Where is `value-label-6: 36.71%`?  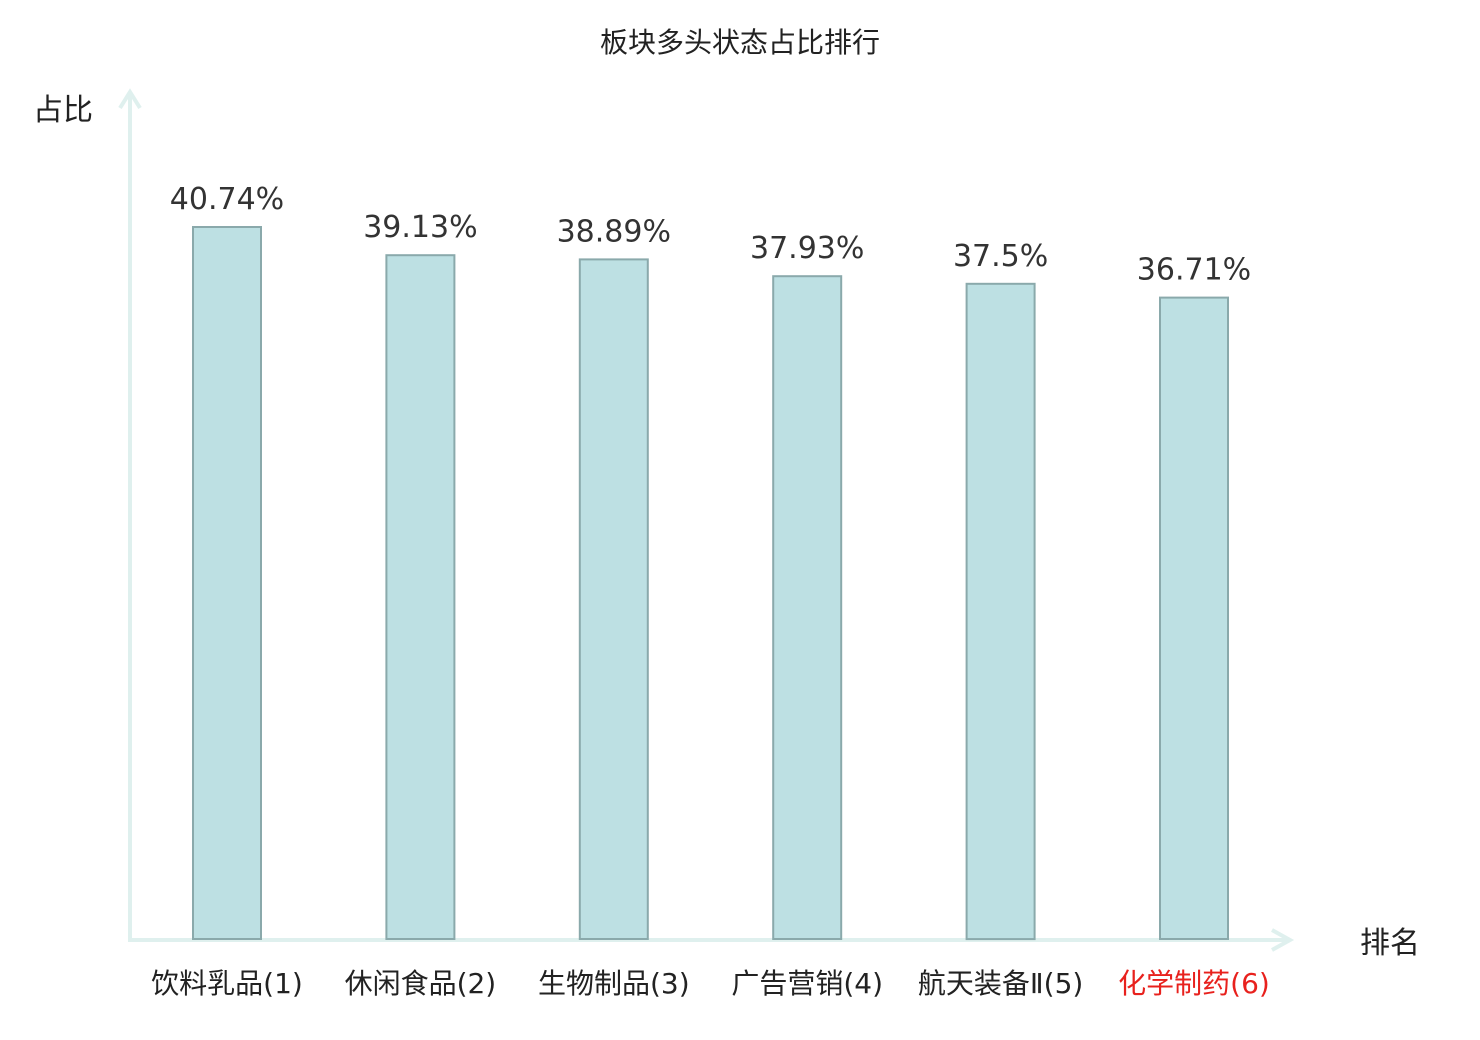
value-label-6: 36.71% is located at coordinates (1194, 270).